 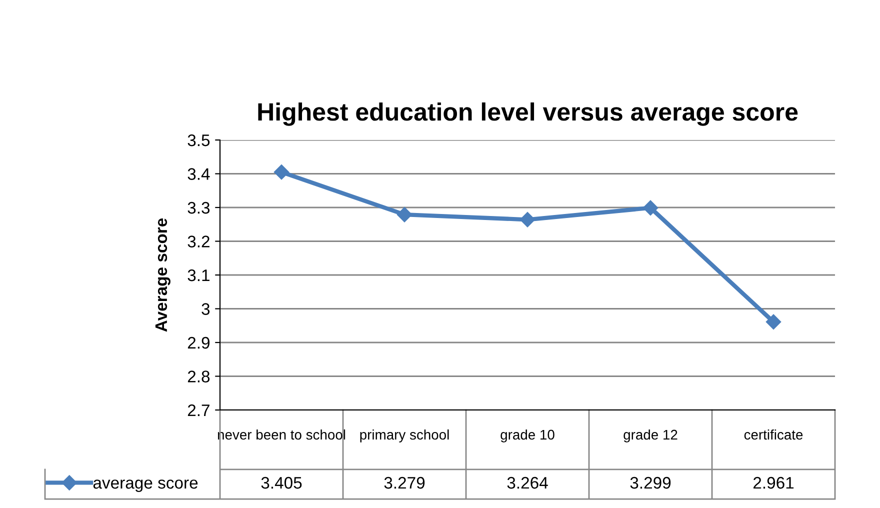 What do you see at coordinates (773, 482) in the screenshot?
I see `data-label: 2.961` at bounding box center [773, 482].